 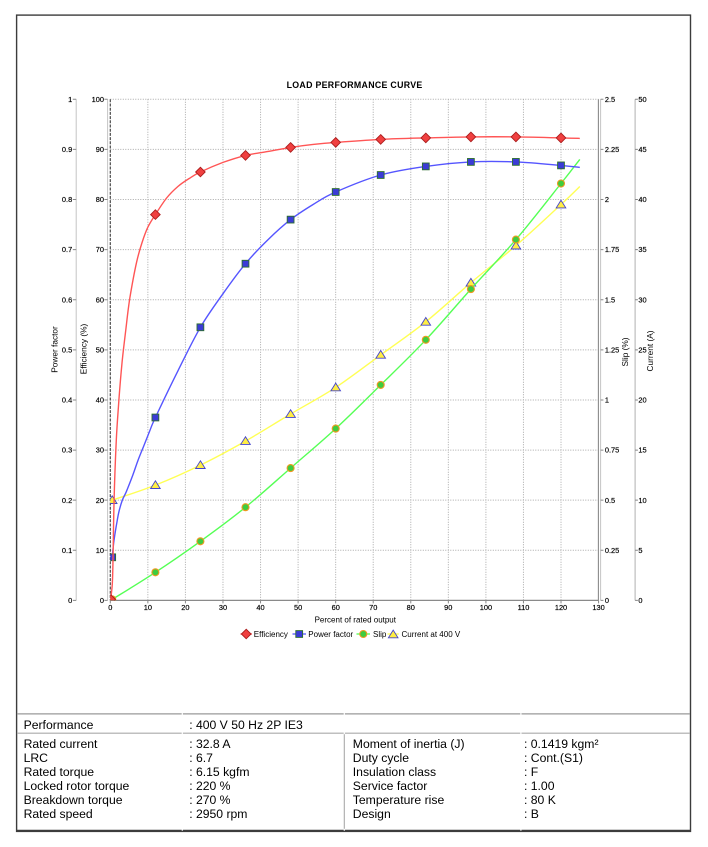 I want to click on svg-text: 0.7, so click(x=67, y=249).